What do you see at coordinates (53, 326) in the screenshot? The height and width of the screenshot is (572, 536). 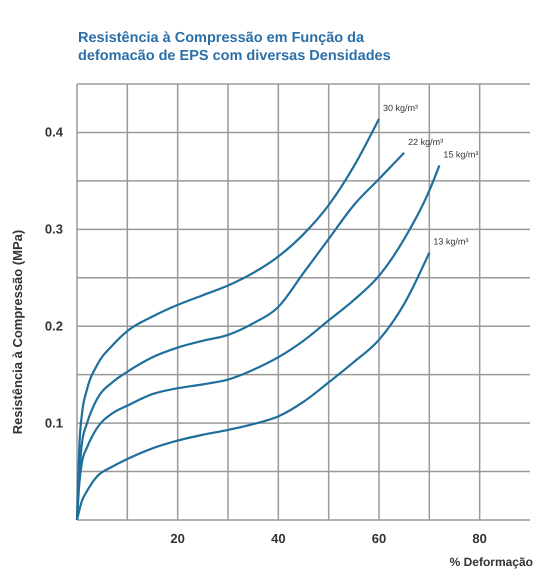 I see `y-tick-label: 0.2` at bounding box center [53, 326].